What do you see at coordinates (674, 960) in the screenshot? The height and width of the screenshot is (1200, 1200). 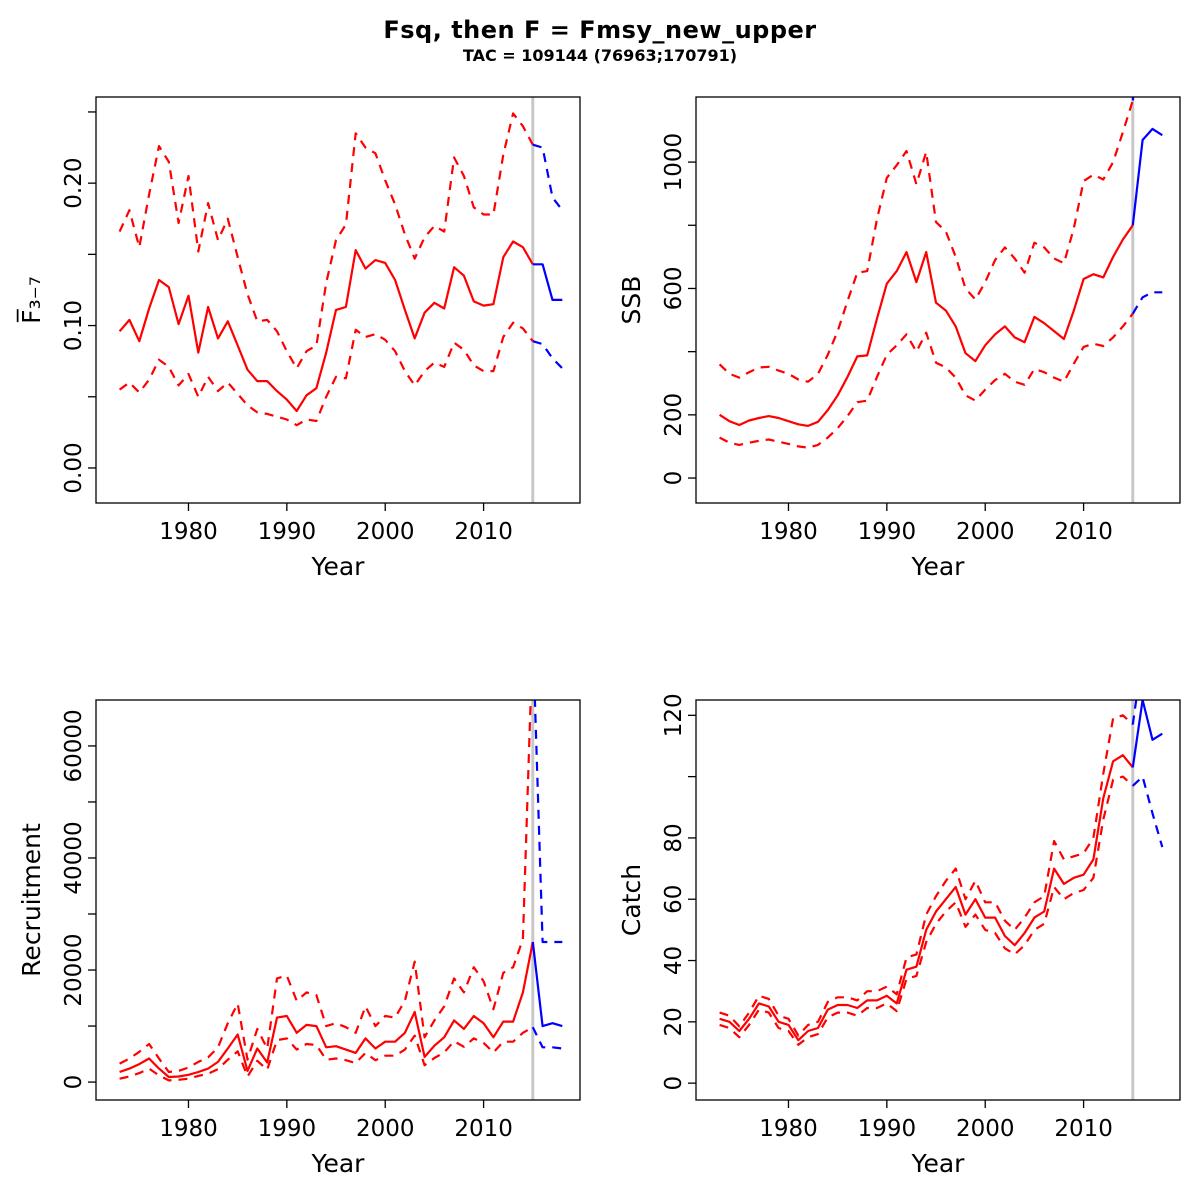 I see `y-tick-label: 40` at bounding box center [674, 960].